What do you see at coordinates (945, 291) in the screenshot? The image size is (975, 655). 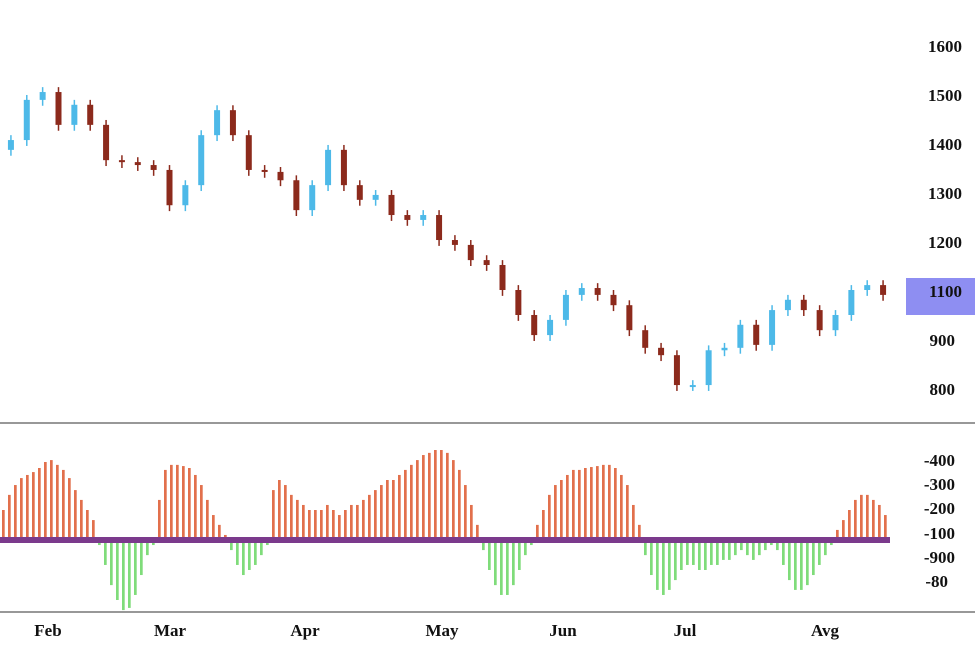 I see `price-tick-highlighted: 1100` at bounding box center [945, 291].